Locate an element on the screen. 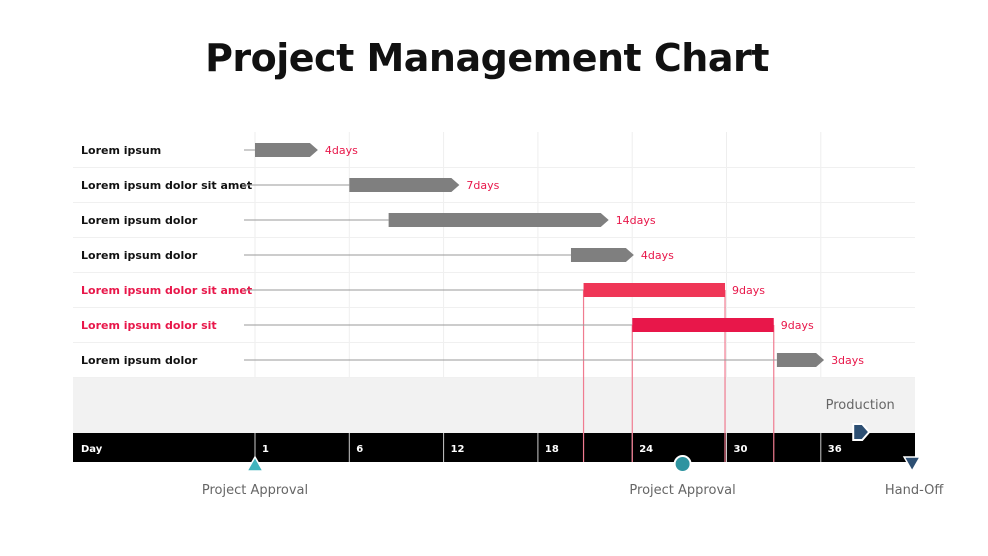 The image size is (988, 556). milestone-triangle-up-icon is located at coordinates (255, 463).